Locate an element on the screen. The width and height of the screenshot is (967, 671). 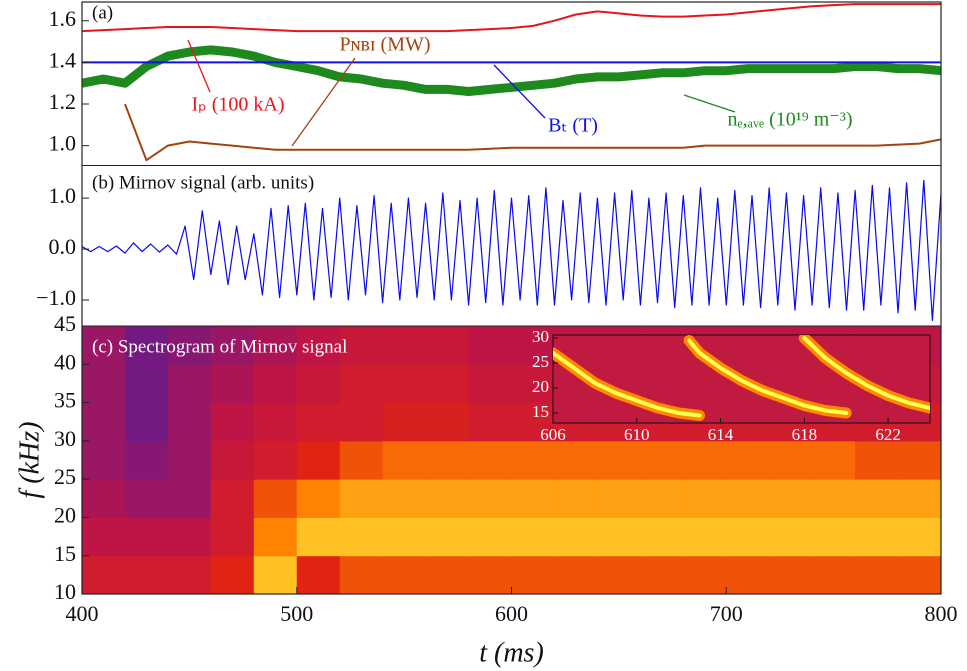
series-label: Bₜ (T) is located at coordinates (573, 126).